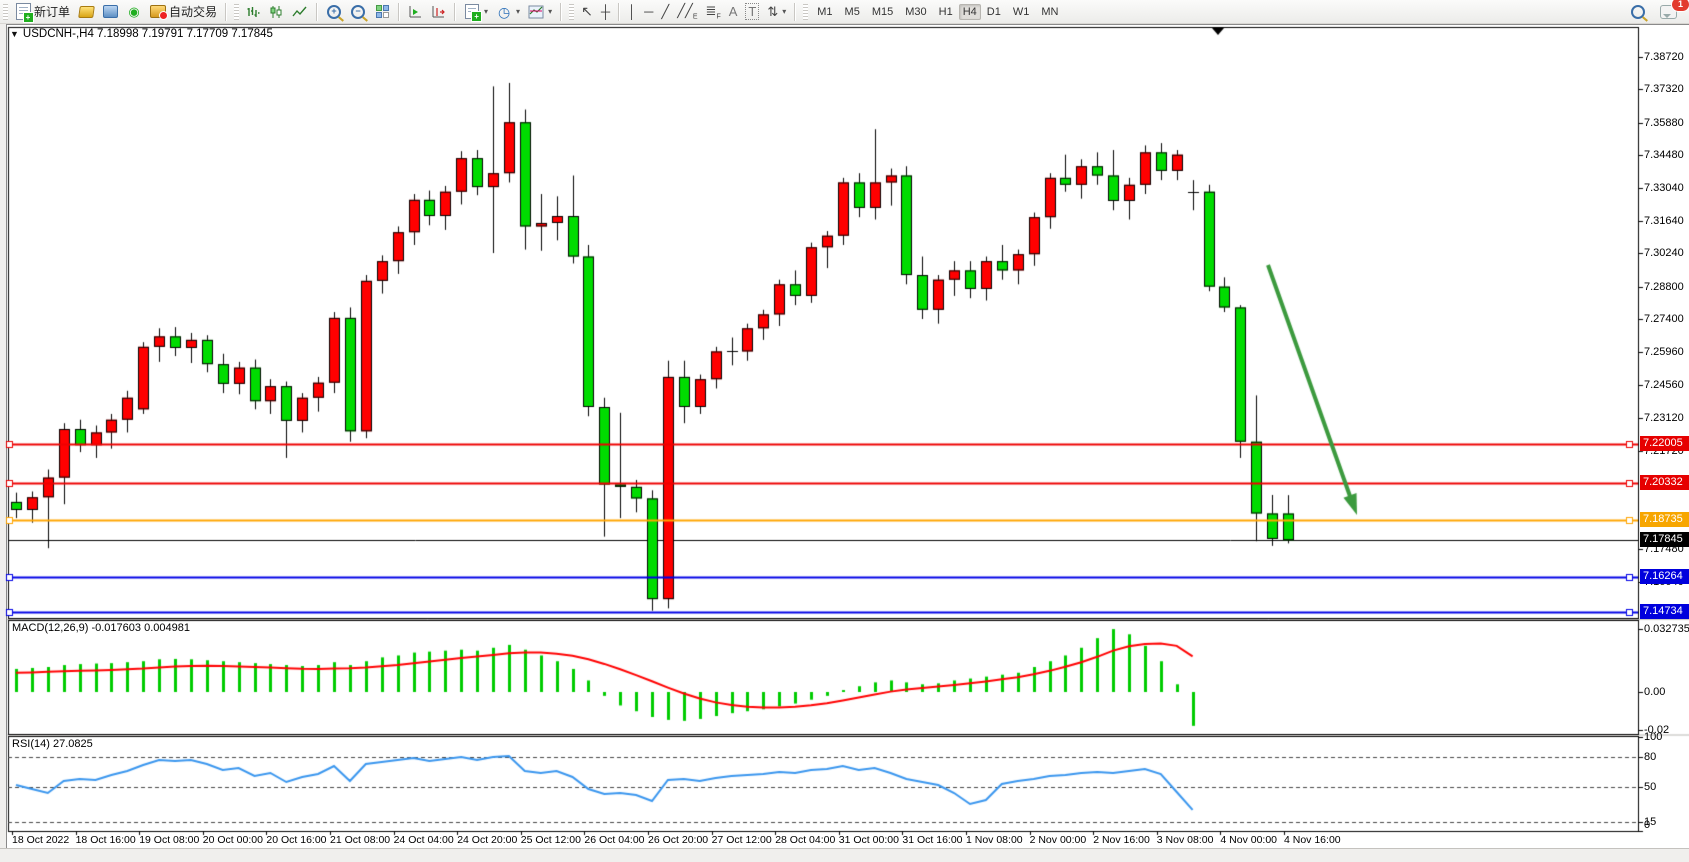 This screenshot has width=1689, height=862. What do you see at coordinates (1650, 787) in the screenshot?
I see `rsi-scale-label: 50` at bounding box center [1650, 787].